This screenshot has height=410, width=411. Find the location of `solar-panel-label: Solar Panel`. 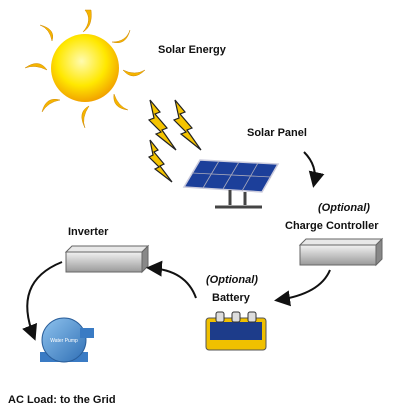

solar-panel-label: Solar Panel is located at coordinates (277, 133).